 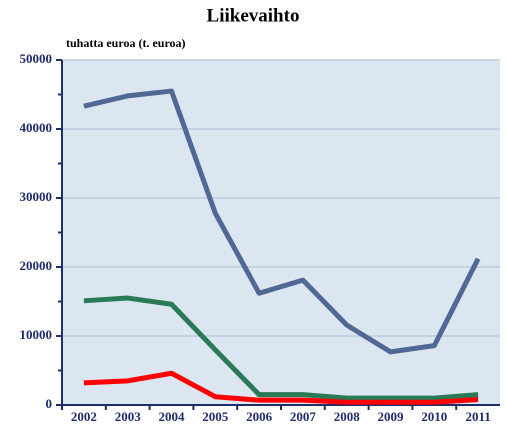 What do you see at coordinates (477, 416) in the screenshot?
I see `x-tick-label: 2011` at bounding box center [477, 416].